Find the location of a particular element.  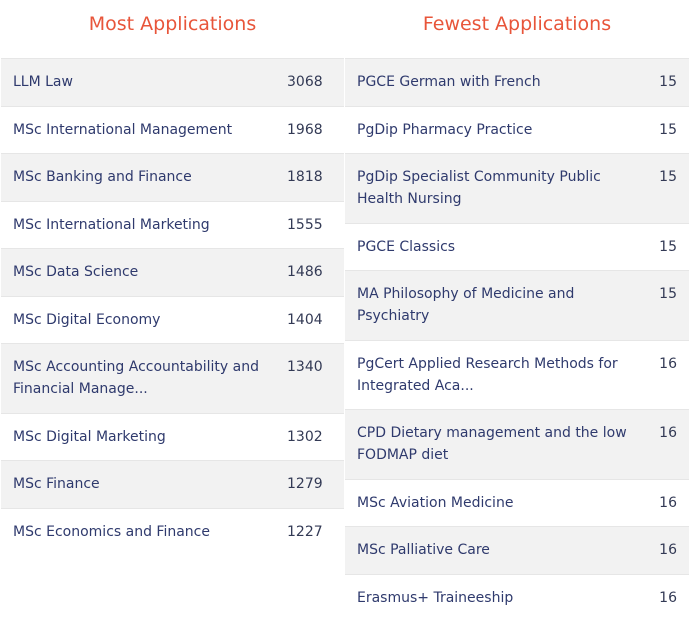

program-name: Erasmus+ Traineeship is located at coordinates (435, 598).